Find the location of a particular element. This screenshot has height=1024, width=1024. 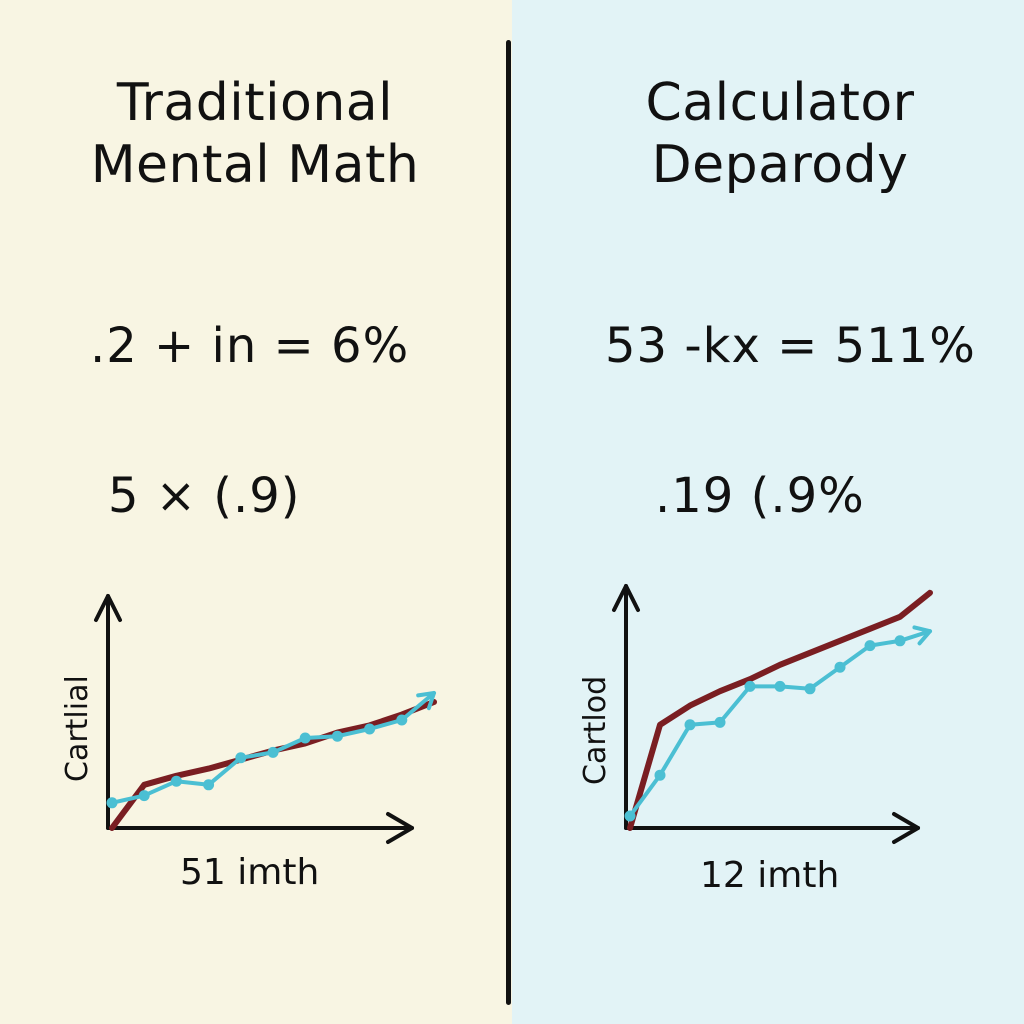

left-equation-2: 5 × (.9) is located at coordinates (204, 496).